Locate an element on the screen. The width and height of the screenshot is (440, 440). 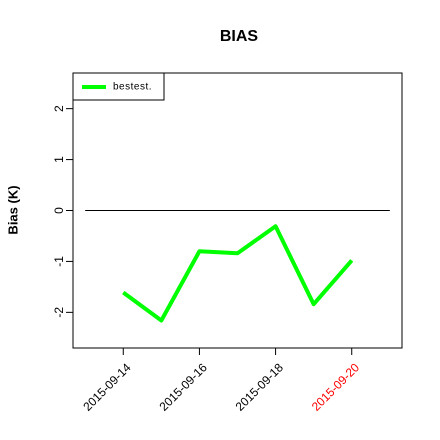
x-tick-label: 2015-09-18 is located at coordinates (260, 387).